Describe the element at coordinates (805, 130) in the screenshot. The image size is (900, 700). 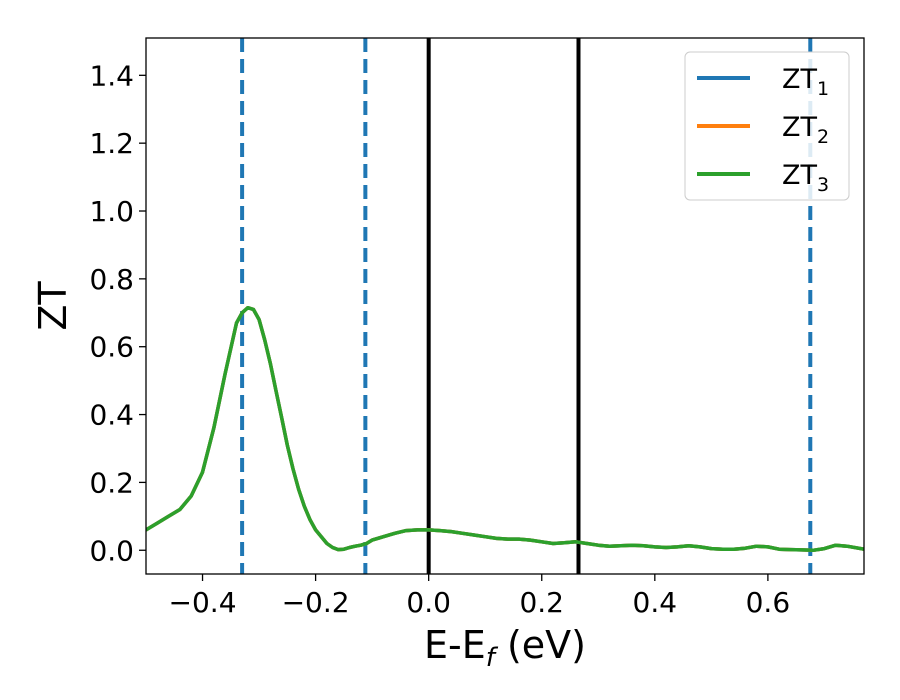
I see `legend-label-2: ZT2` at that location.